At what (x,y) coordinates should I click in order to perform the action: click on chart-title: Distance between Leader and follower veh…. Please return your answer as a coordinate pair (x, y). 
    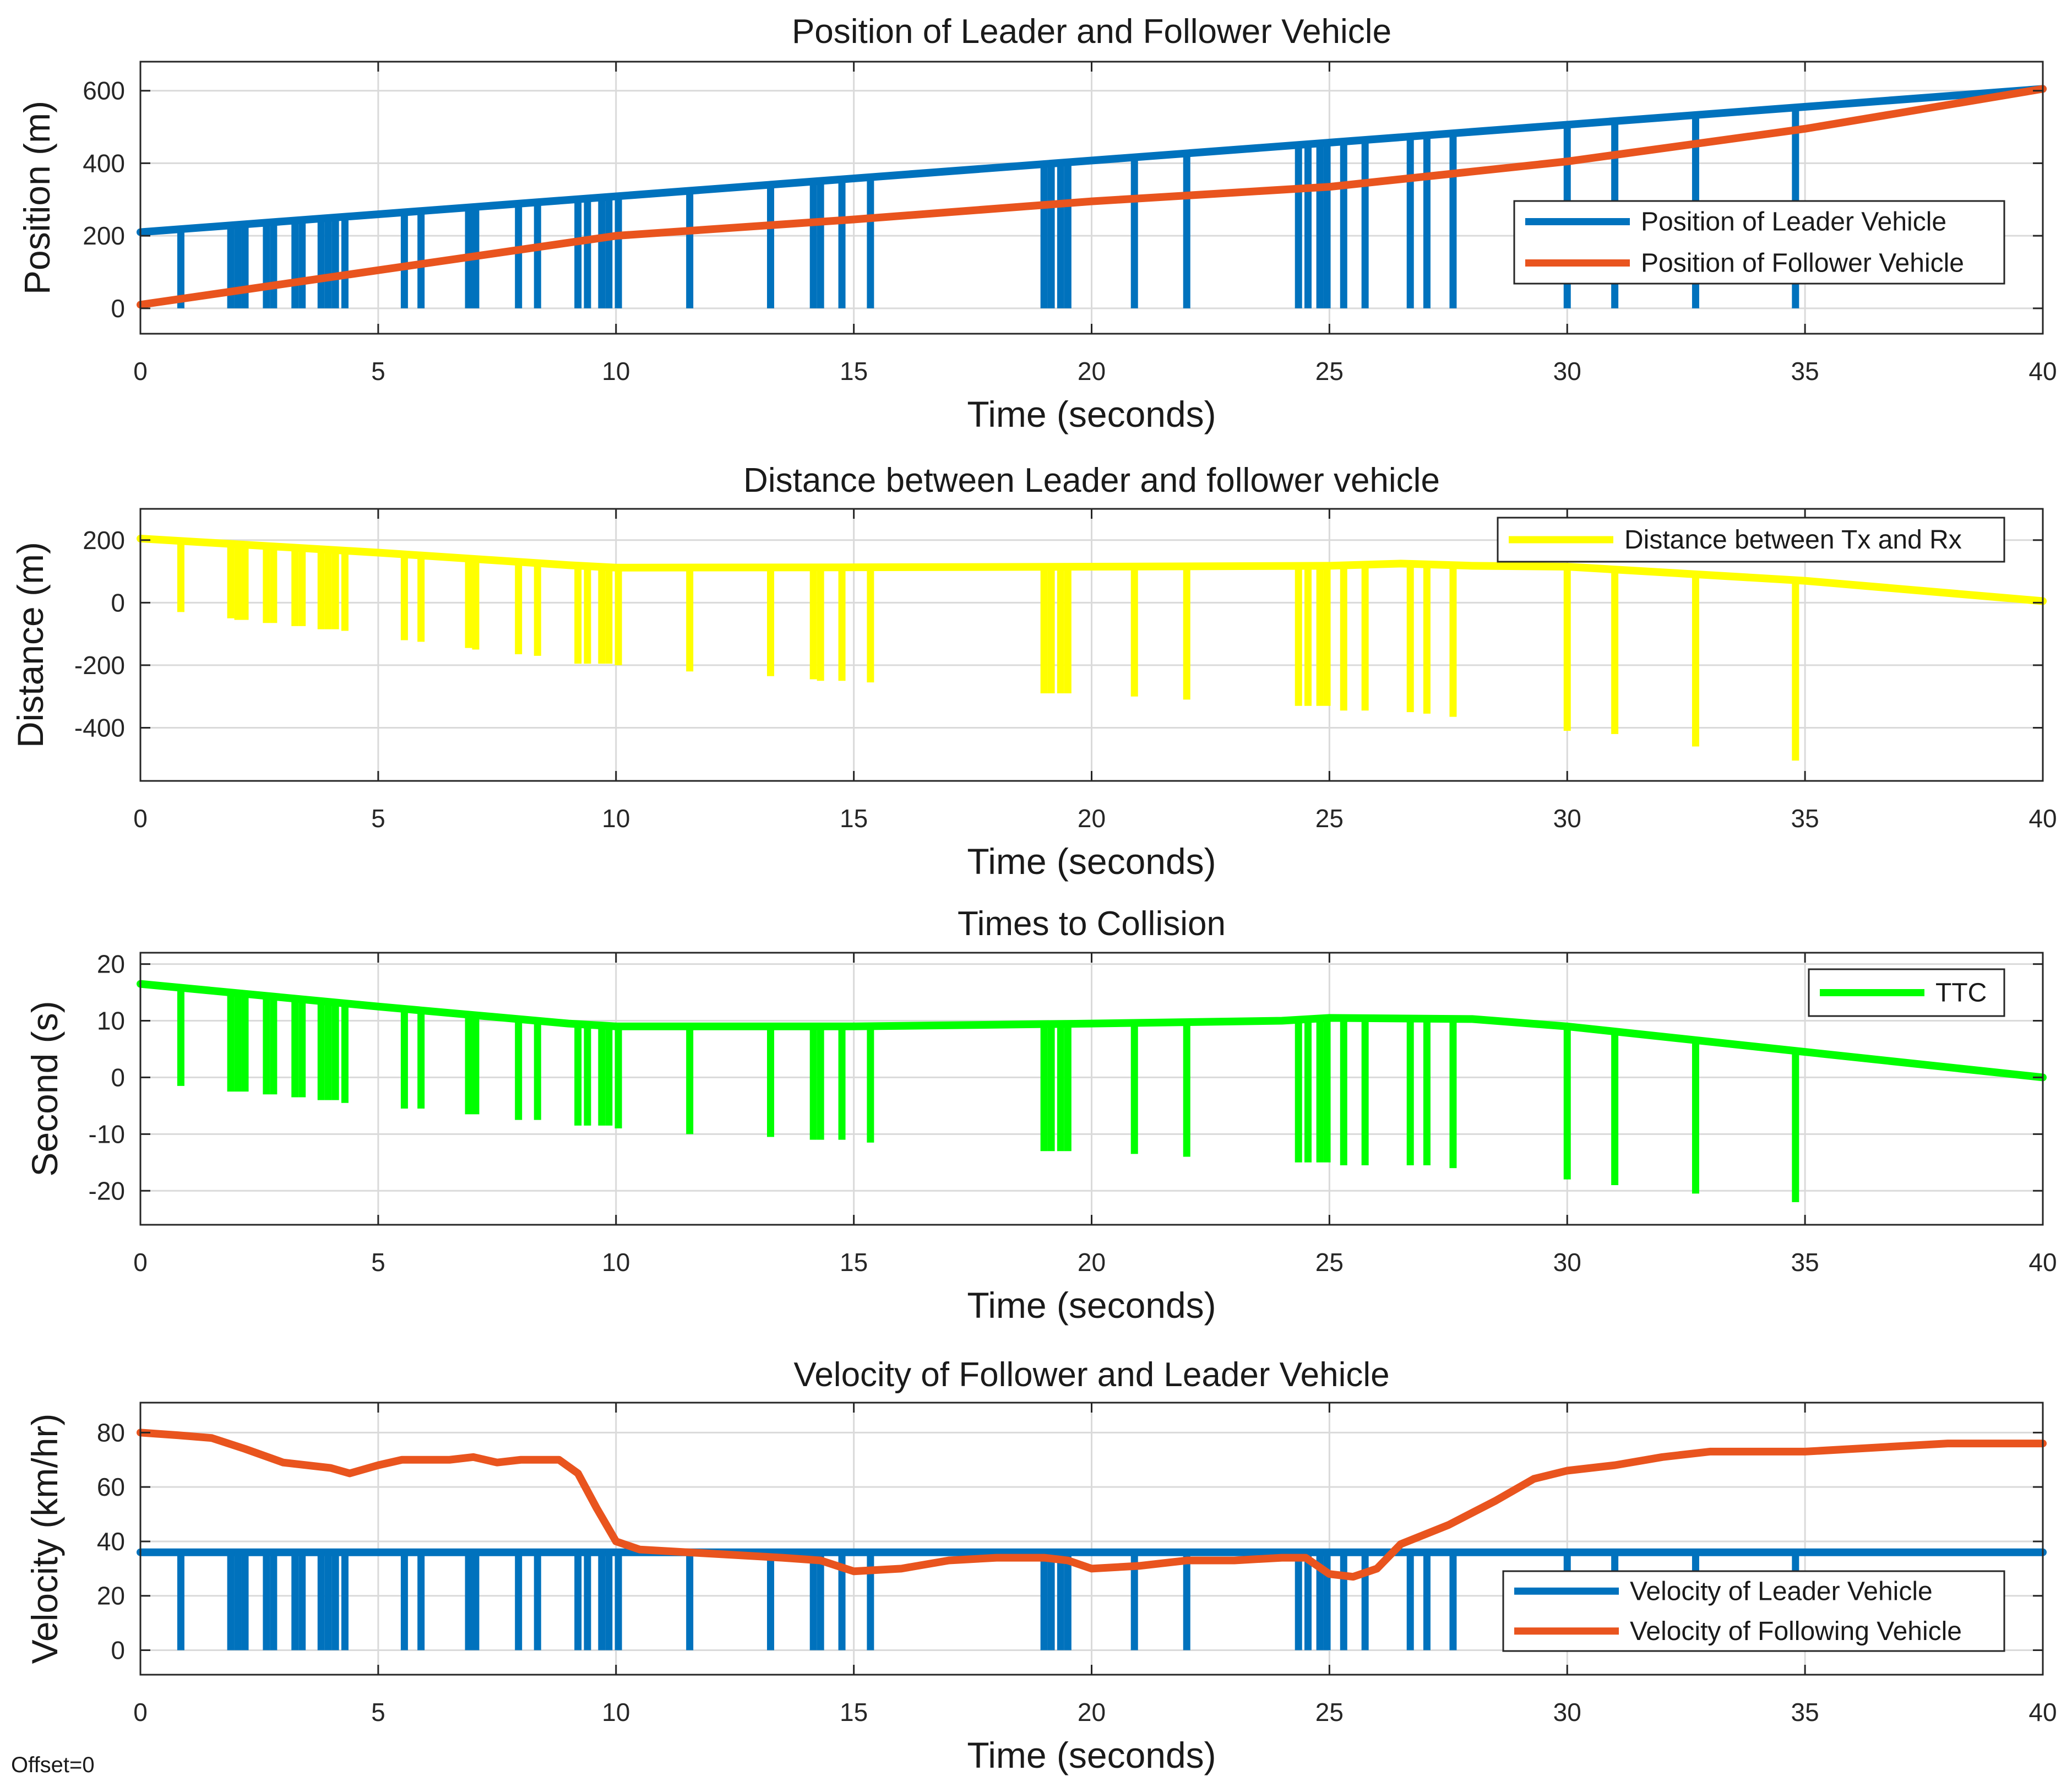
    Looking at the image, I should click on (1091, 480).